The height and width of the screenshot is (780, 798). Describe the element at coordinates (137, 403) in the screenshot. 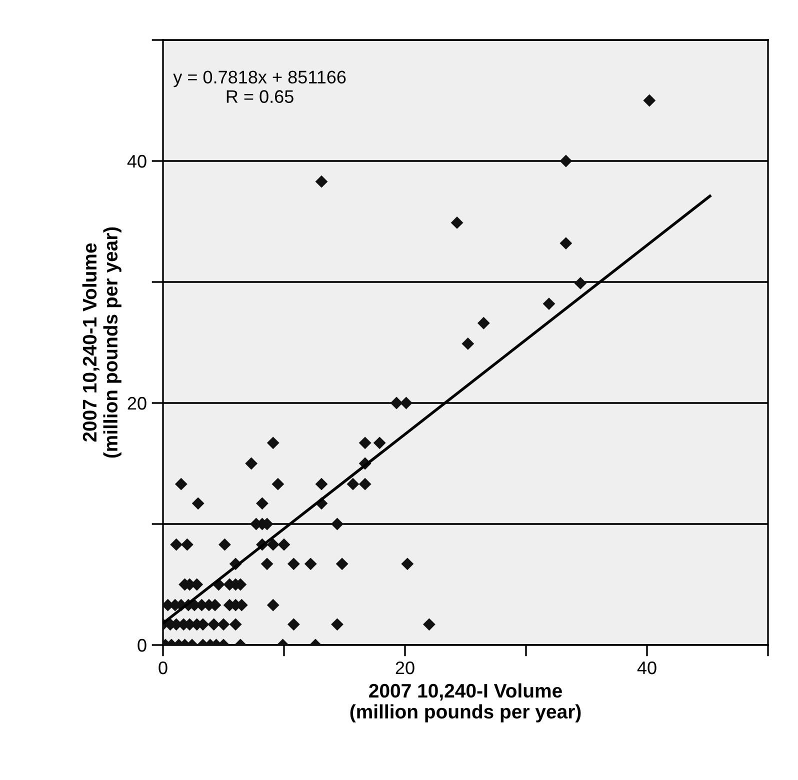

I see `y-tick-label: 20` at that location.